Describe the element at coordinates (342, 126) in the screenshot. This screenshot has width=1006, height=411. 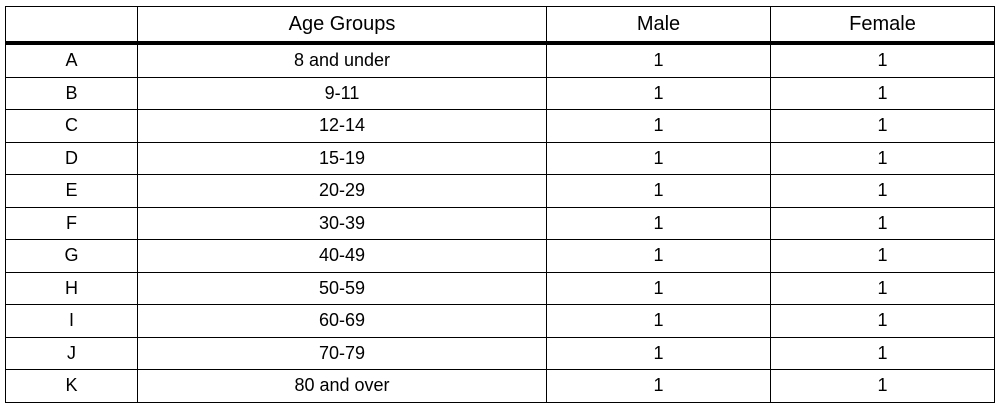
I see `age-group: 12-14` at that location.